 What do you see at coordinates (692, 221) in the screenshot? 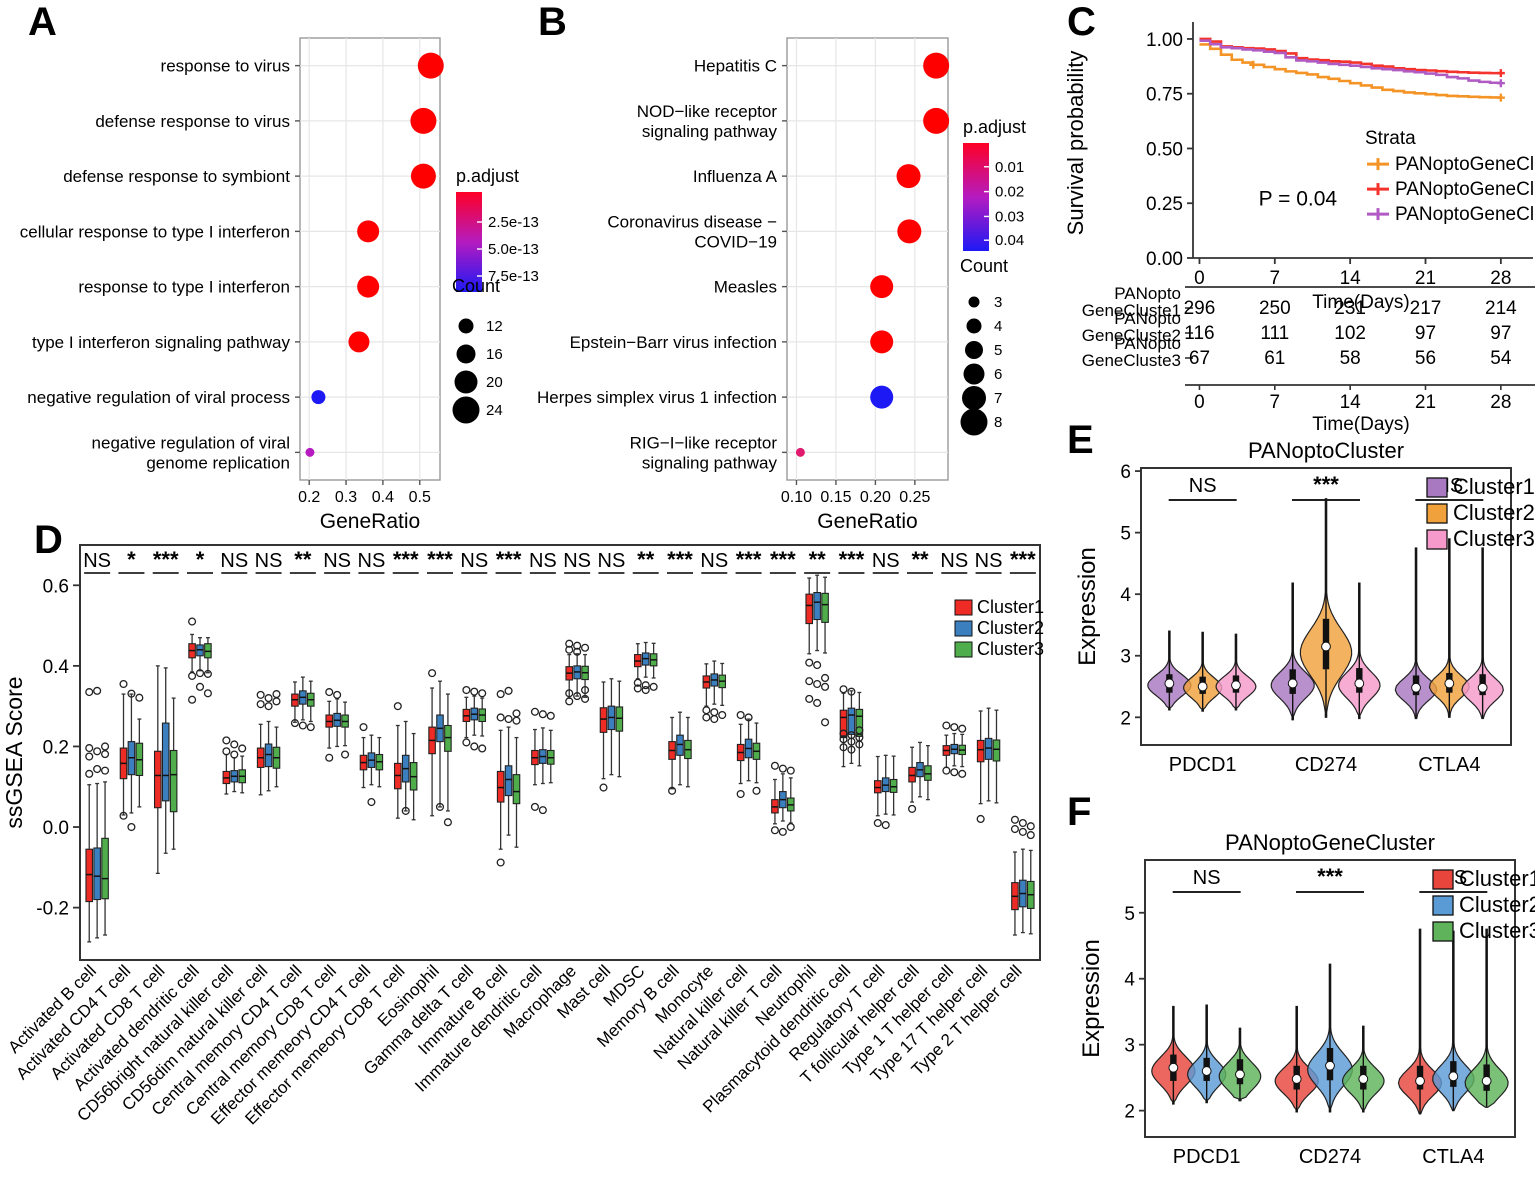
I see `category-label: Coronavirus disease −` at bounding box center [692, 221].